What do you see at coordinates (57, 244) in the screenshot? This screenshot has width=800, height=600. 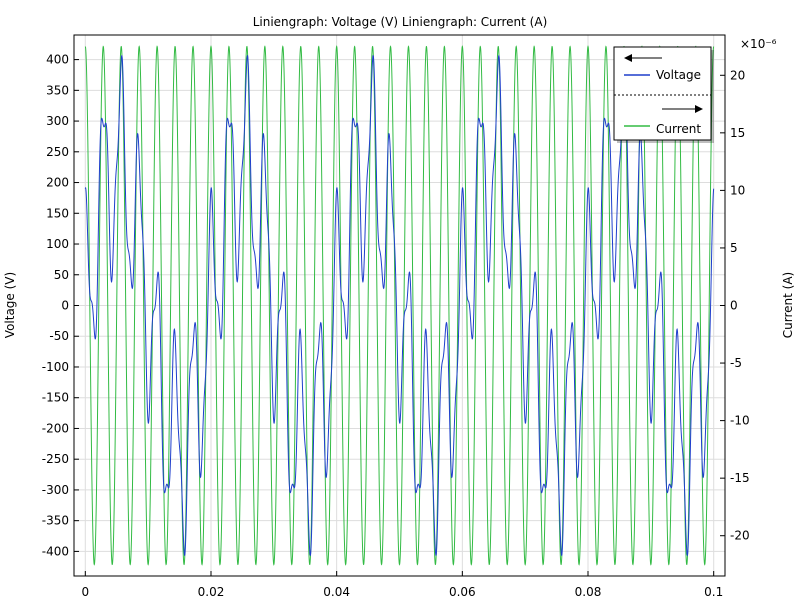 I see `y-left-tick-label: 100` at bounding box center [57, 244].